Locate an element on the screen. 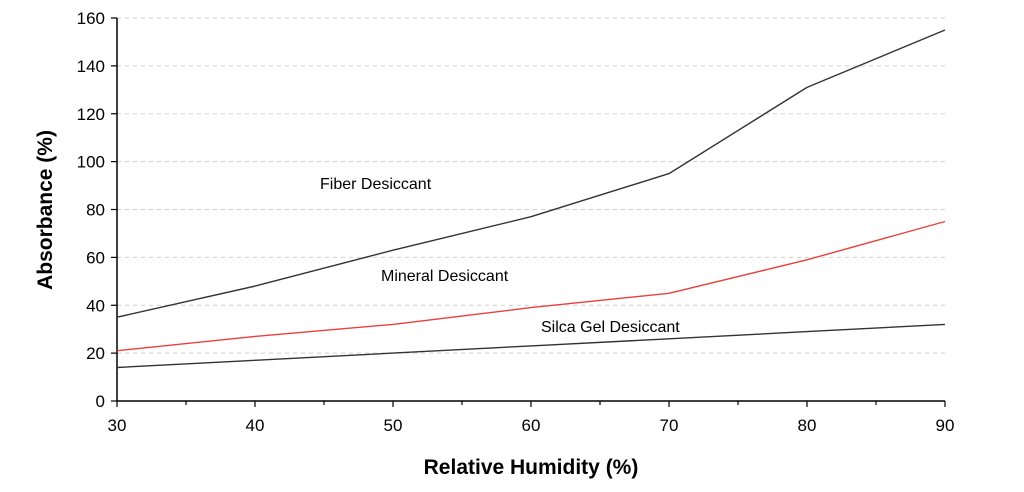  x-tick-label: 60 is located at coordinates (531, 425).